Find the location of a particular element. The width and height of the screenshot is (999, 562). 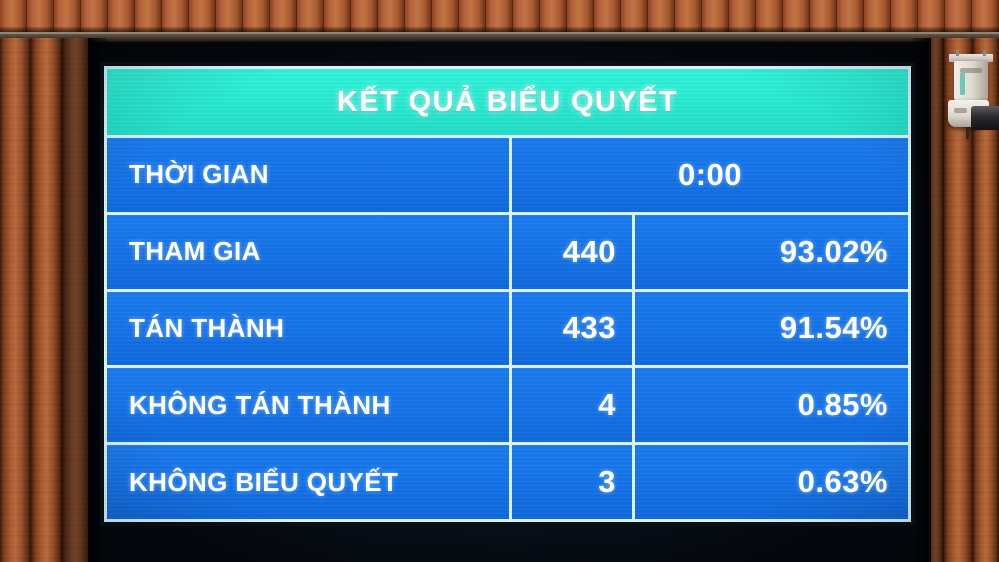

row-percent-cell: 0.85% is located at coordinates (771, 405).